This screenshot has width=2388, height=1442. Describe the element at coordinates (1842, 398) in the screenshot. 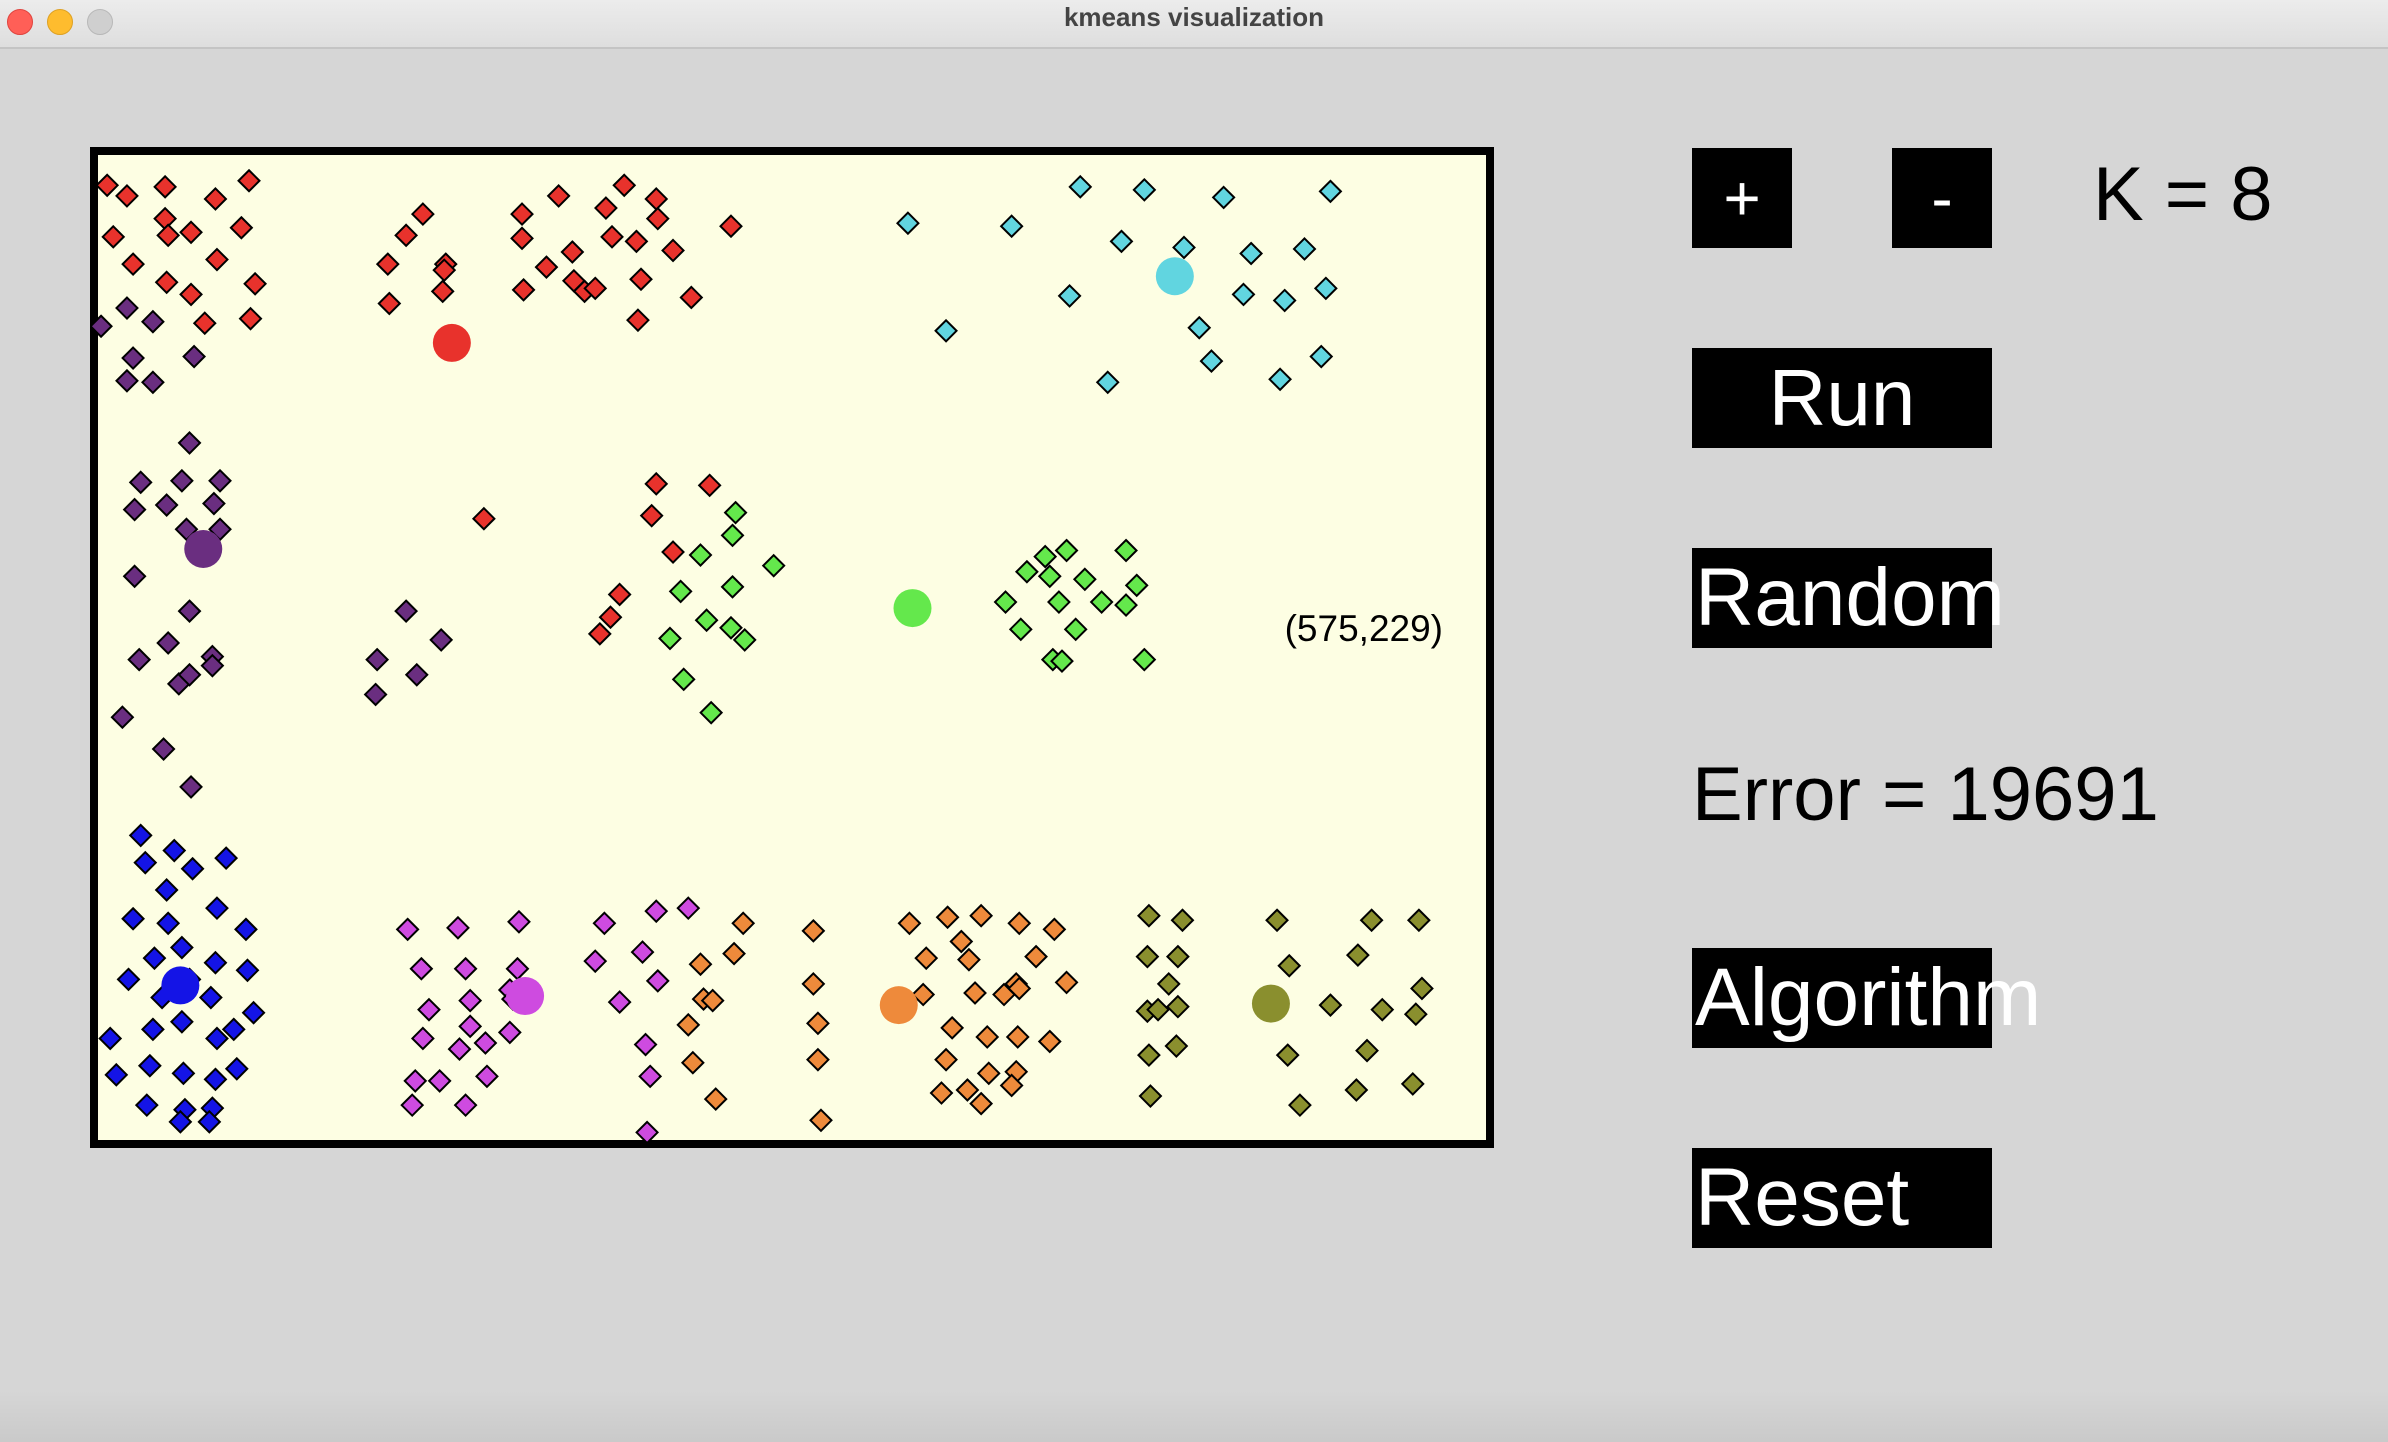

I see `run-button: Run` at that location.